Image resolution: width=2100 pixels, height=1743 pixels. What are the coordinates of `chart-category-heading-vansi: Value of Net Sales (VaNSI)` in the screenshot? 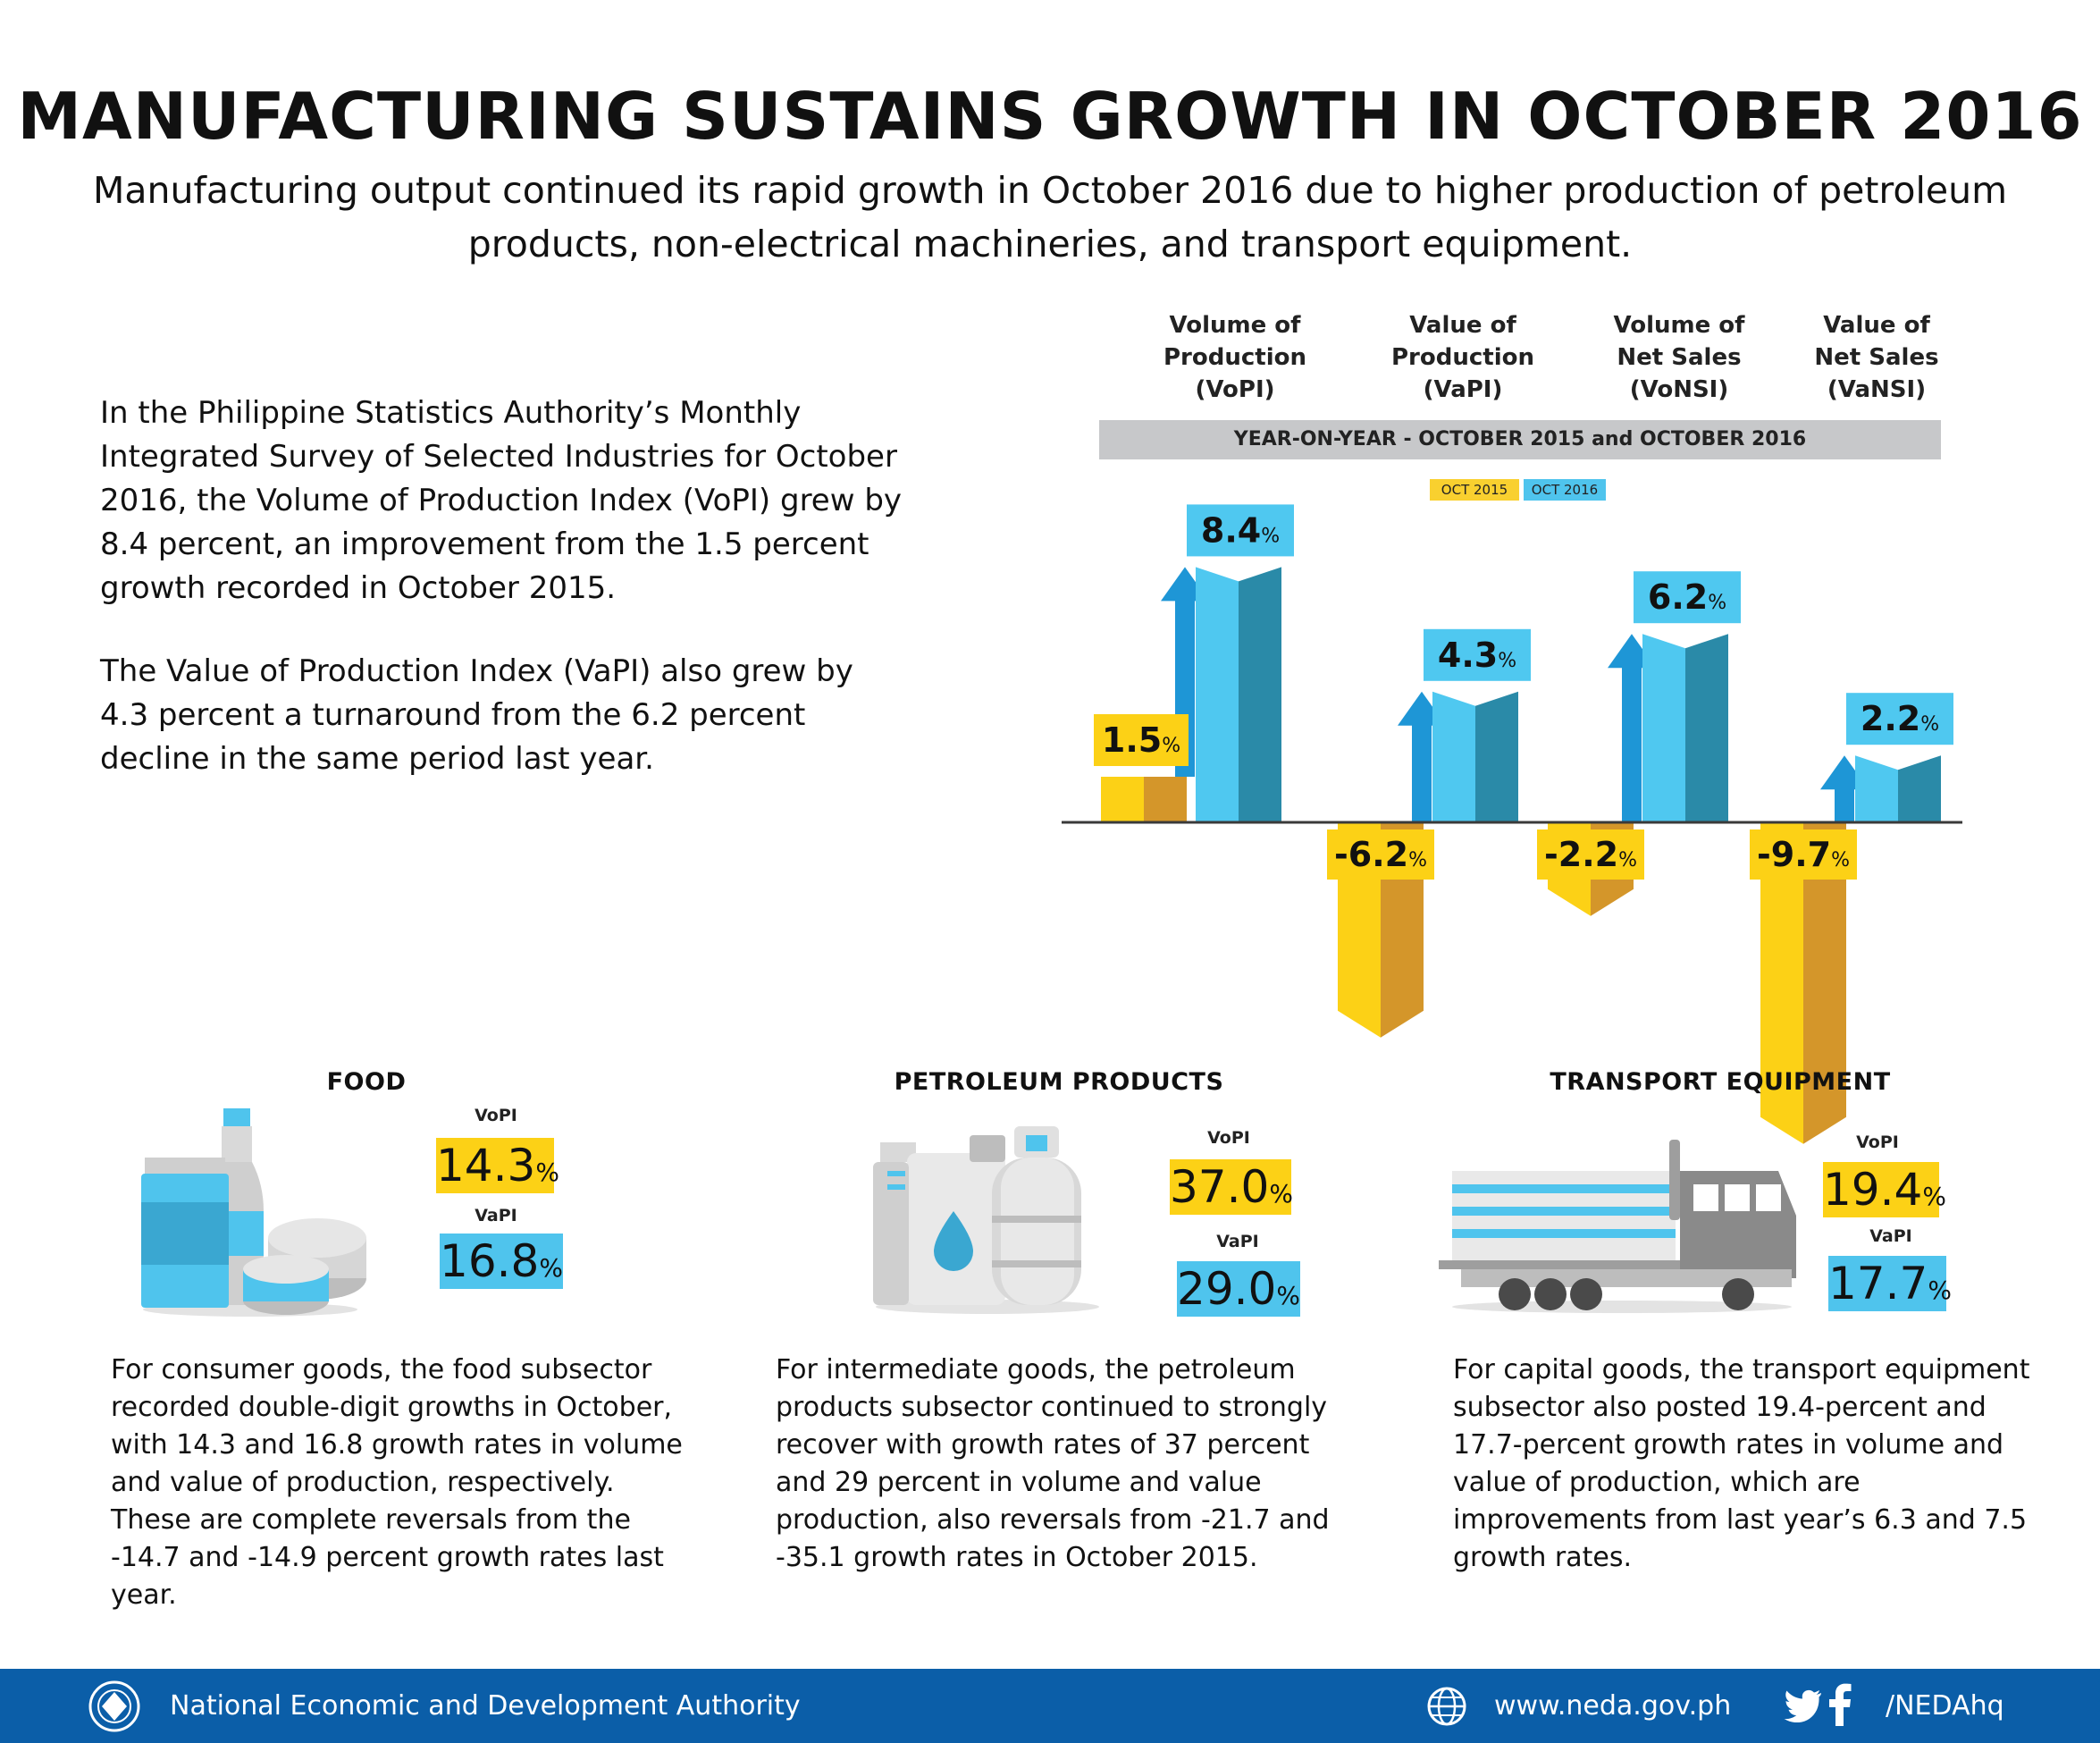 It's located at (1876, 358).